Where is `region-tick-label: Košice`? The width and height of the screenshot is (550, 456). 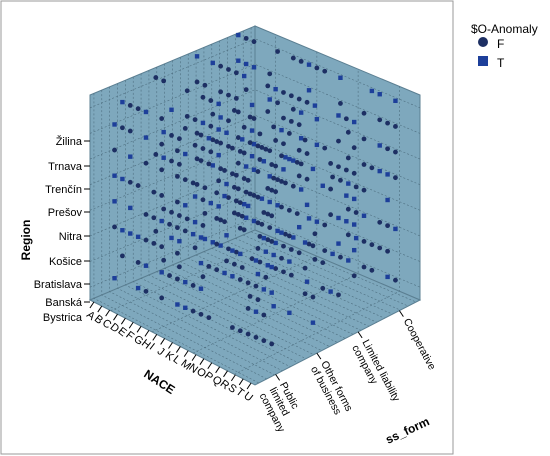
region-tick-label: Košice is located at coordinates (65, 262).